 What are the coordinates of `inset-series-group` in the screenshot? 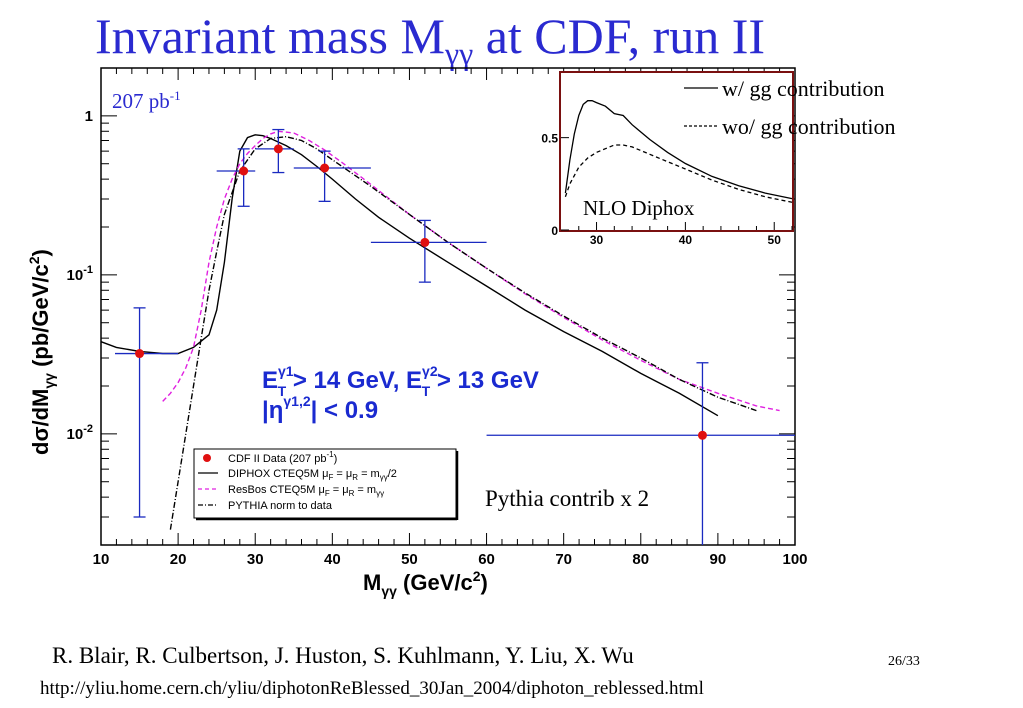 It's located at (678, 151).